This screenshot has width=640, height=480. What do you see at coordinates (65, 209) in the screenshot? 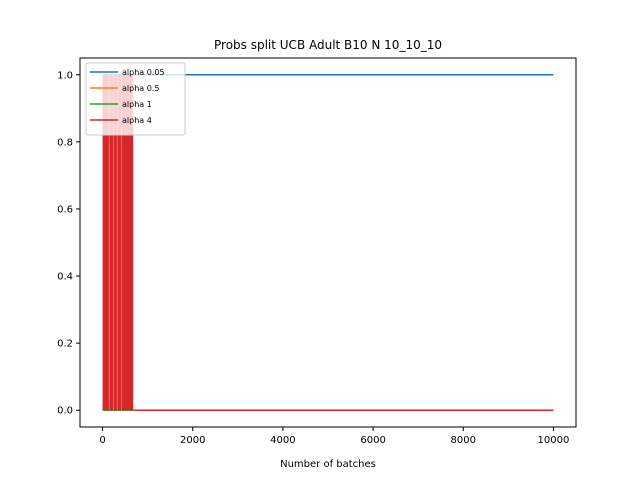
I see `y-tick-label: 0.6` at bounding box center [65, 209].